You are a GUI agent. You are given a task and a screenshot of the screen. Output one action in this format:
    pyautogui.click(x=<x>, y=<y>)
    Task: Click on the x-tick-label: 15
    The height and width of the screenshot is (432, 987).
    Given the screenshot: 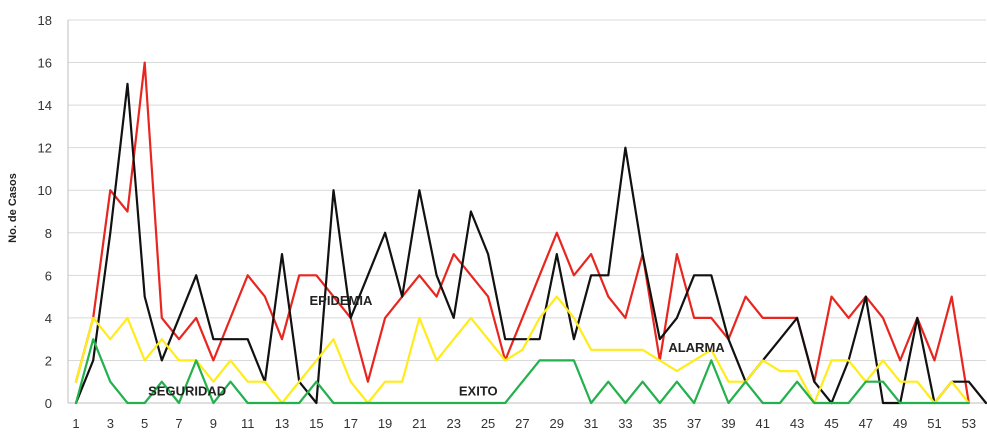 What is the action you would take?
    pyautogui.click(x=316, y=423)
    